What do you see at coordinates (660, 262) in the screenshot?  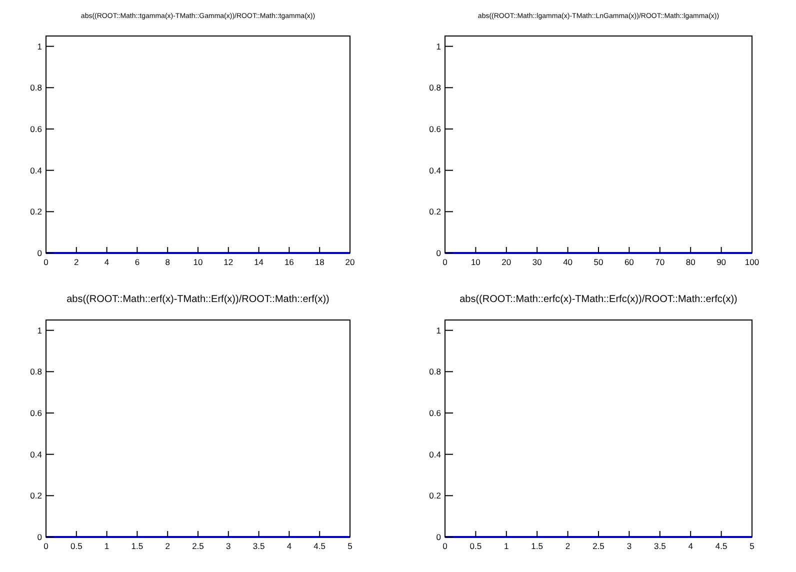 I see `x-tick-label: 70` at bounding box center [660, 262].